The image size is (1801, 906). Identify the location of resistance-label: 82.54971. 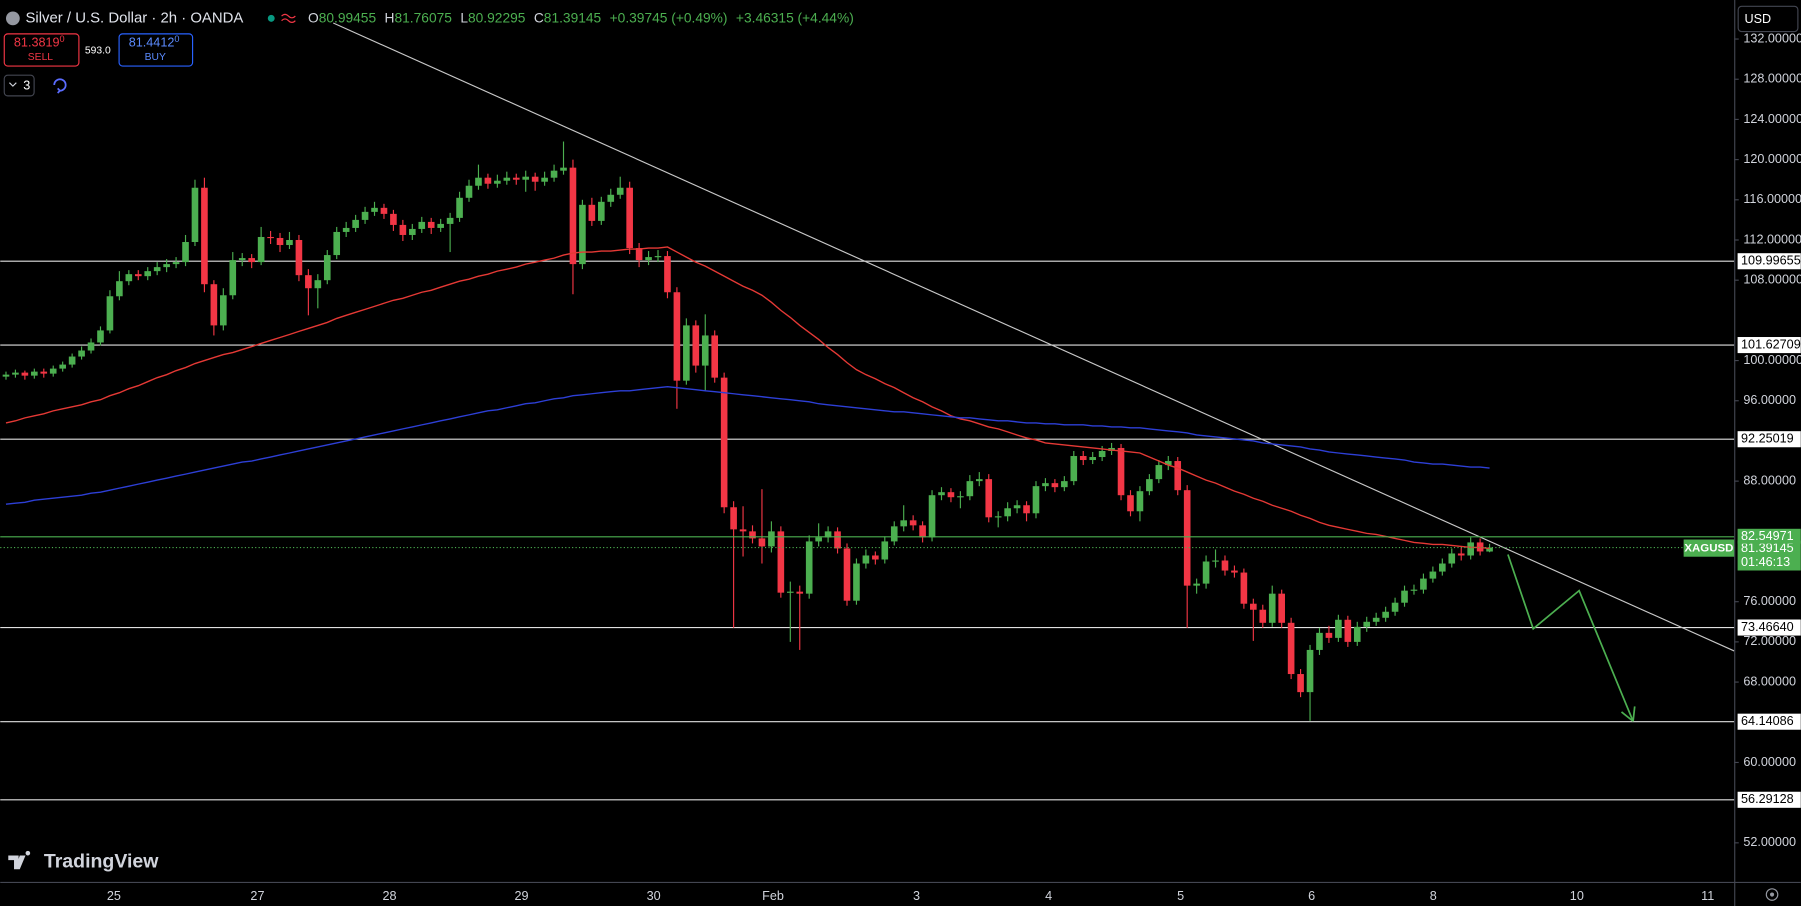
(1767, 536).